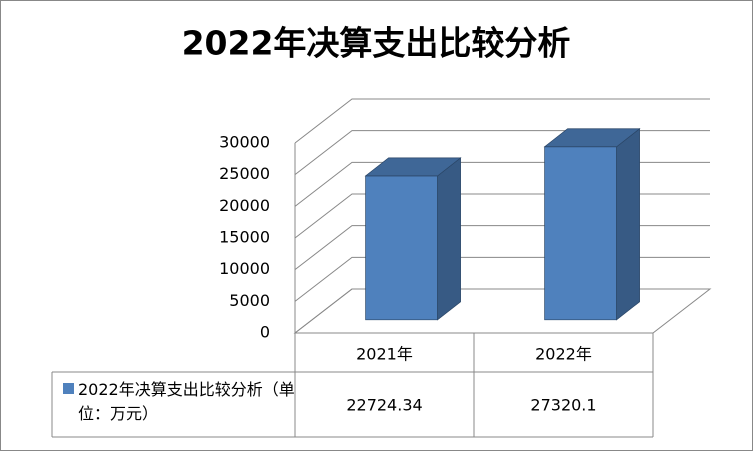  Describe the element at coordinates (265, 332) in the screenshot. I see `y-tick-label: 0` at that location.